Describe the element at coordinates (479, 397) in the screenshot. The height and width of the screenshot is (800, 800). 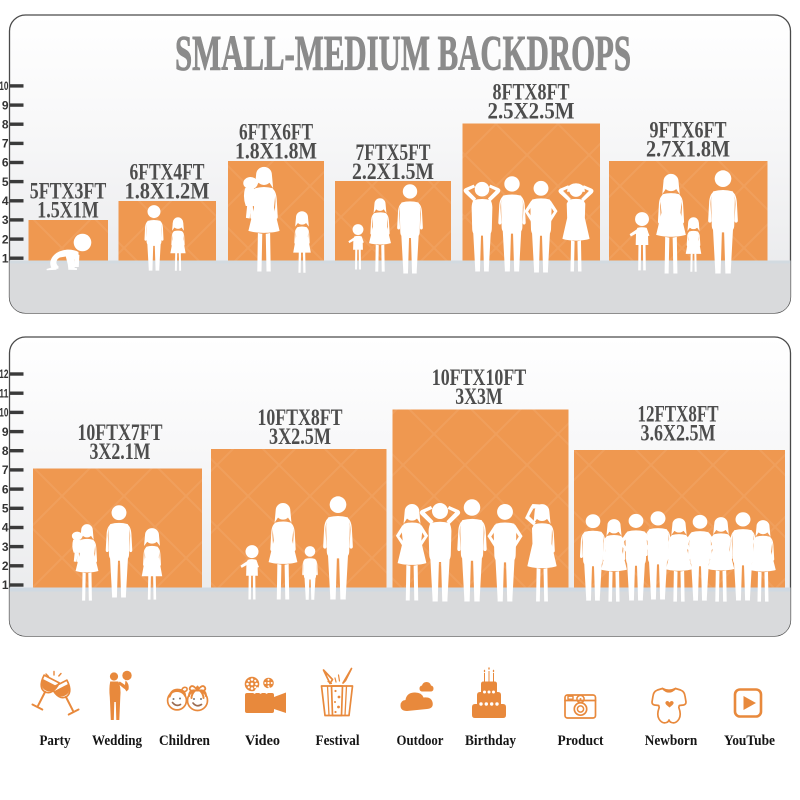
I see `svg-text: 3X3M` at that location.